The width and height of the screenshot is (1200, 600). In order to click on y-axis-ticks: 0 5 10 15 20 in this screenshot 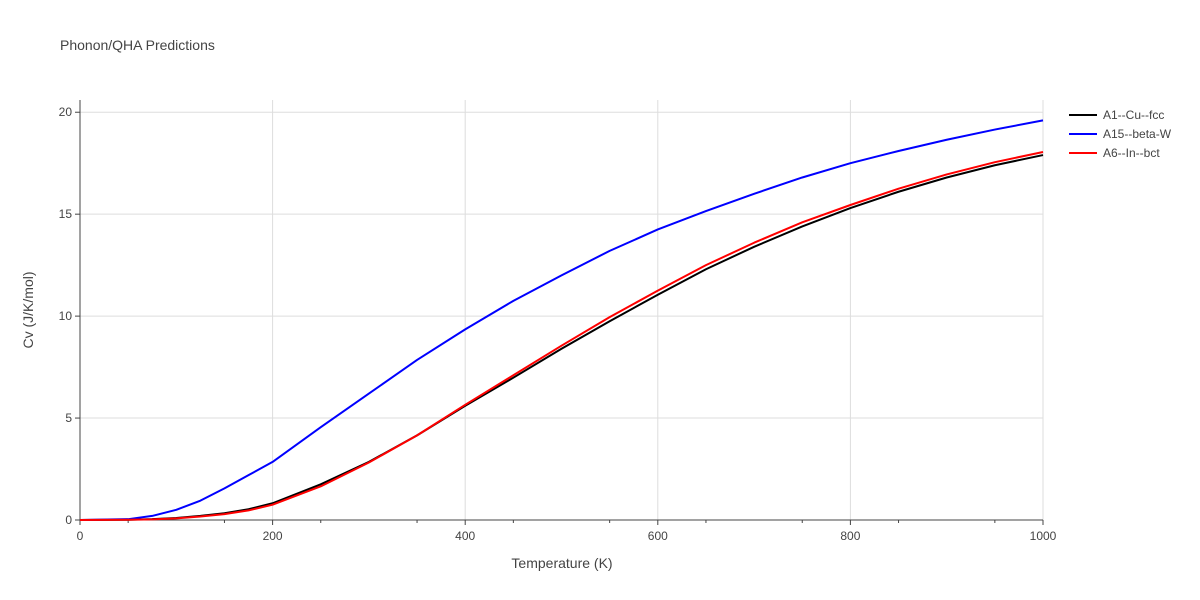, I will do `click(69, 316)`.